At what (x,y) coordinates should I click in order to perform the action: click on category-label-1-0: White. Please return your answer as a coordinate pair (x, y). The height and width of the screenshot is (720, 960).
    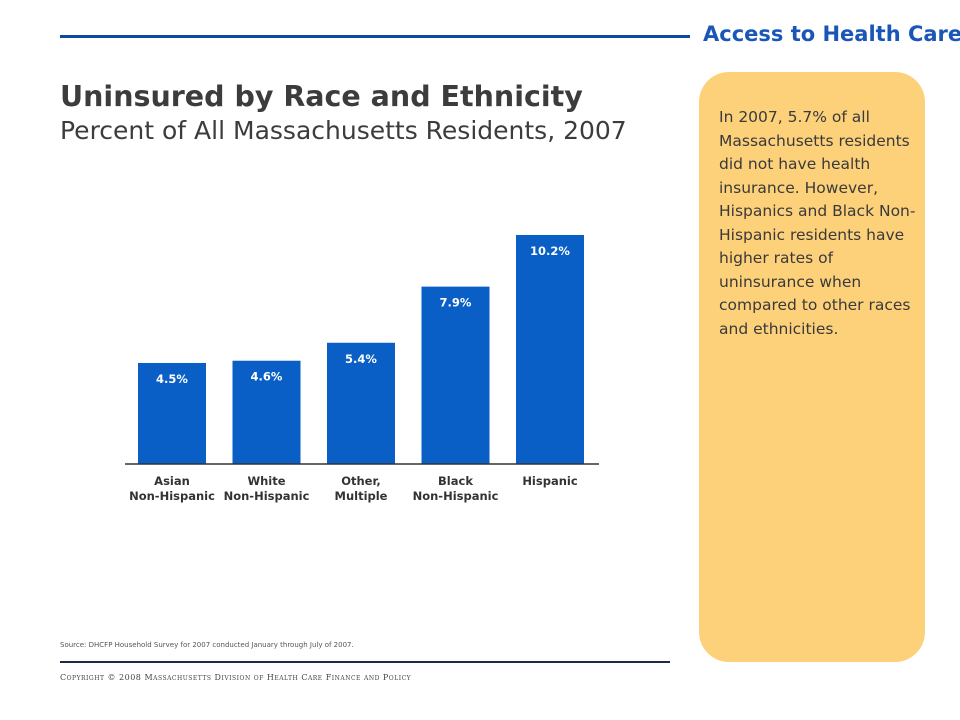
    Looking at the image, I should click on (266, 481).